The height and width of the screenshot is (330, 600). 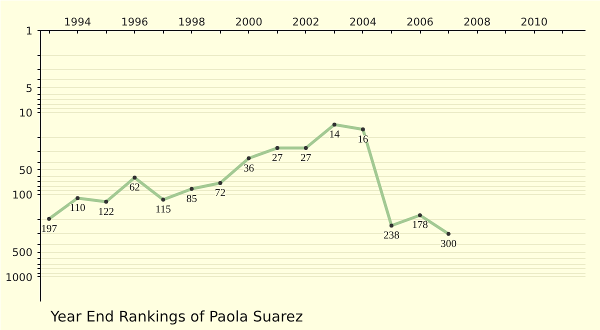 I want to click on data-label: 197, so click(x=49, y=229).